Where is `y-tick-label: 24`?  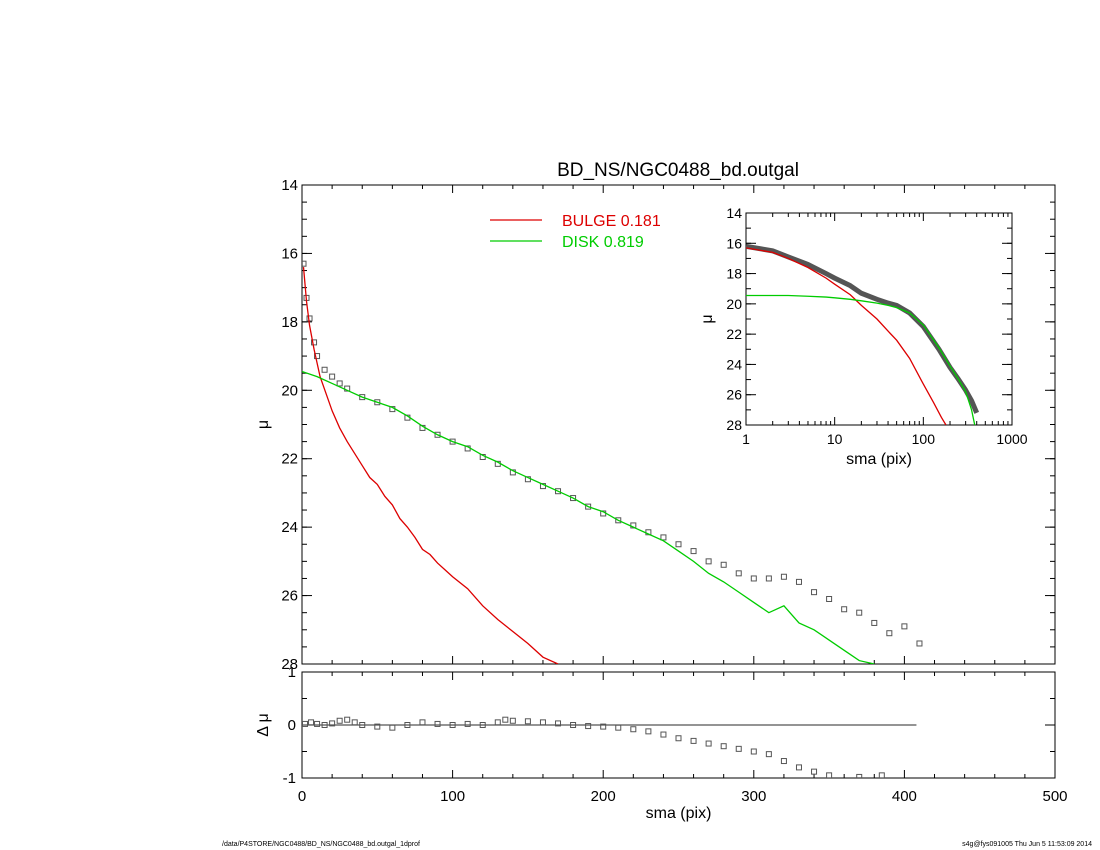
y-tick-label: 24 is located at coordinates (289, 527).